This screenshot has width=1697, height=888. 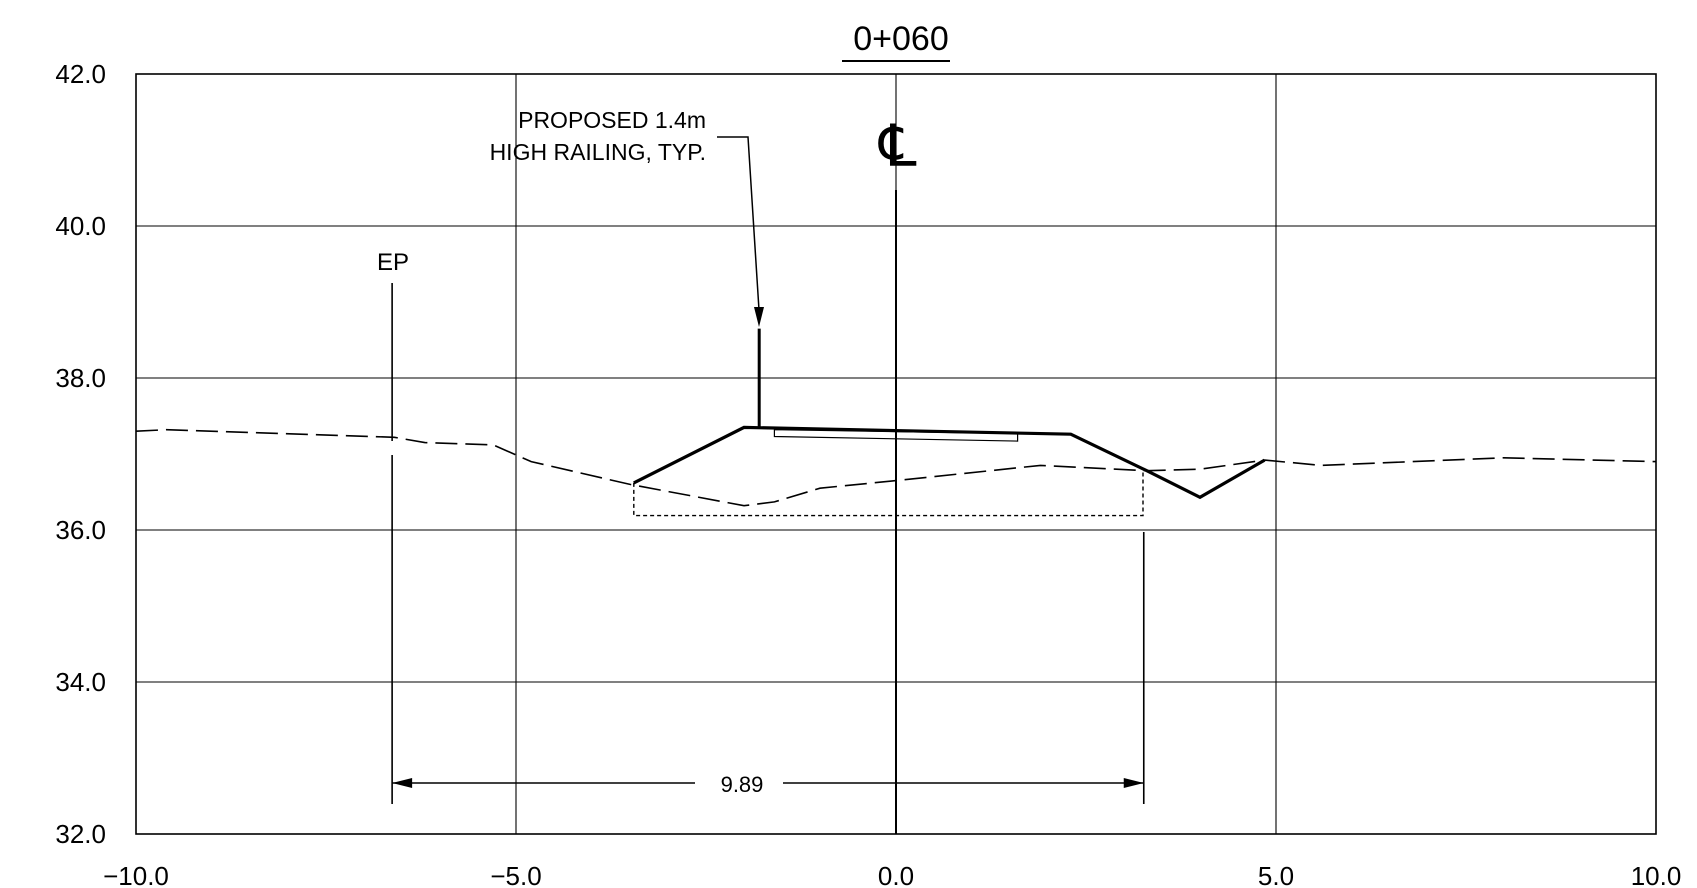 What do you see at coordinates (80, 530) in the screenshot?
I see `y-tick-label: 36.0` at bounding box center [80, 530].